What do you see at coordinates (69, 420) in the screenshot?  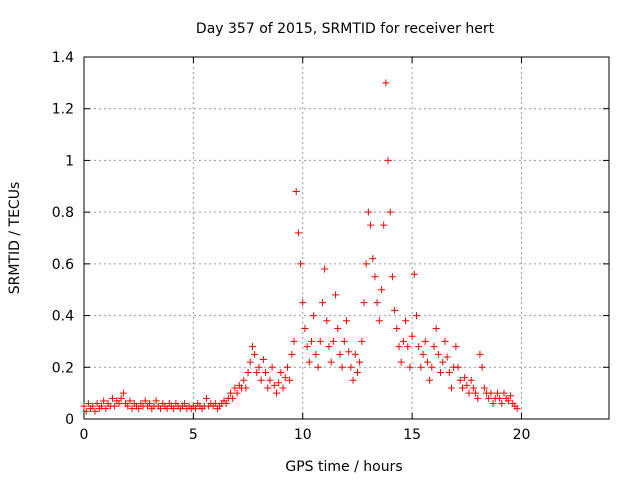 I see `y-tick-label: 0` at bounding box center [69, 420].